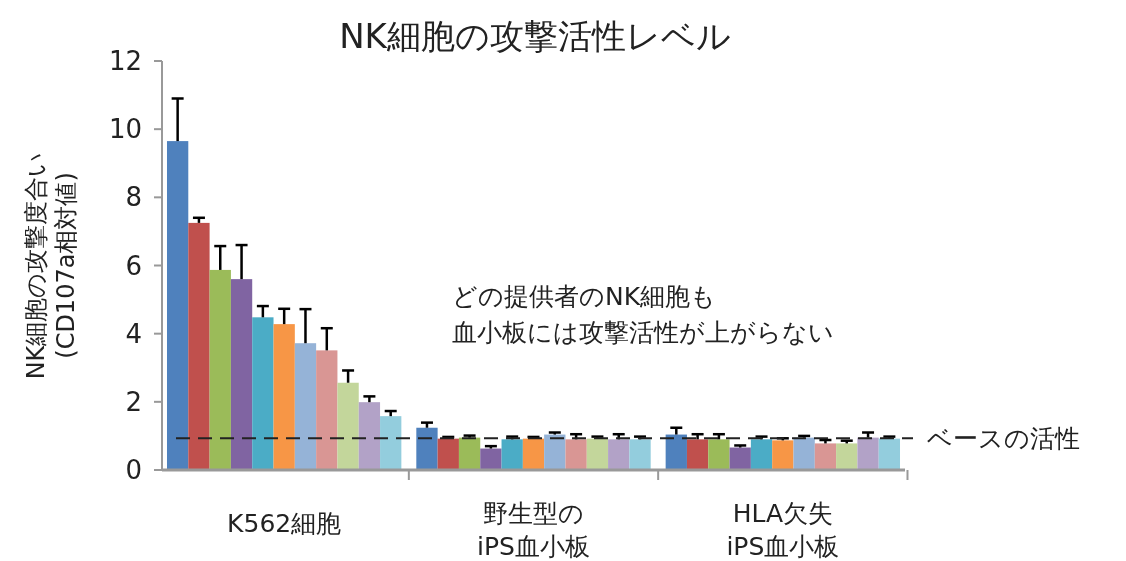  What do you see at coordinates (125, 129) in the screenshot?
I see `y-tick-label: 10` at bounding box center [125, 129].